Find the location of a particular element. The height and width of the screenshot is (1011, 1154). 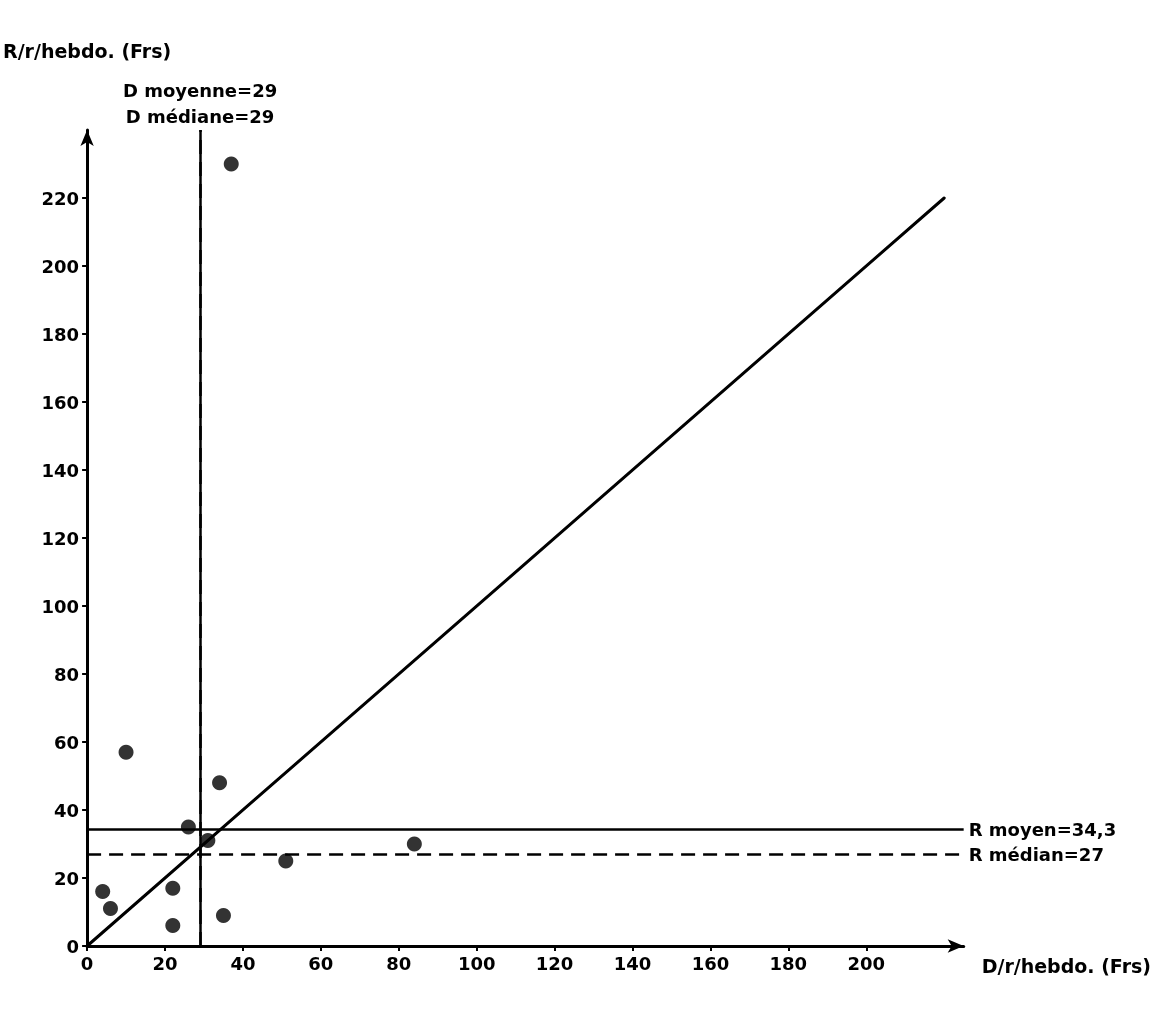

ref-line-label: D médiane=29 is located at coordinates (200, 116).